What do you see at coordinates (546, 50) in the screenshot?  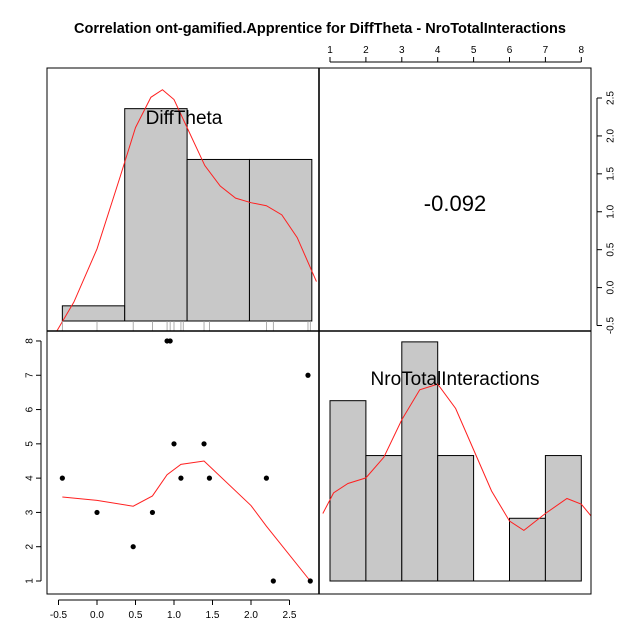 I see `top-tick-label: 7` at bounding box center [546, 50].